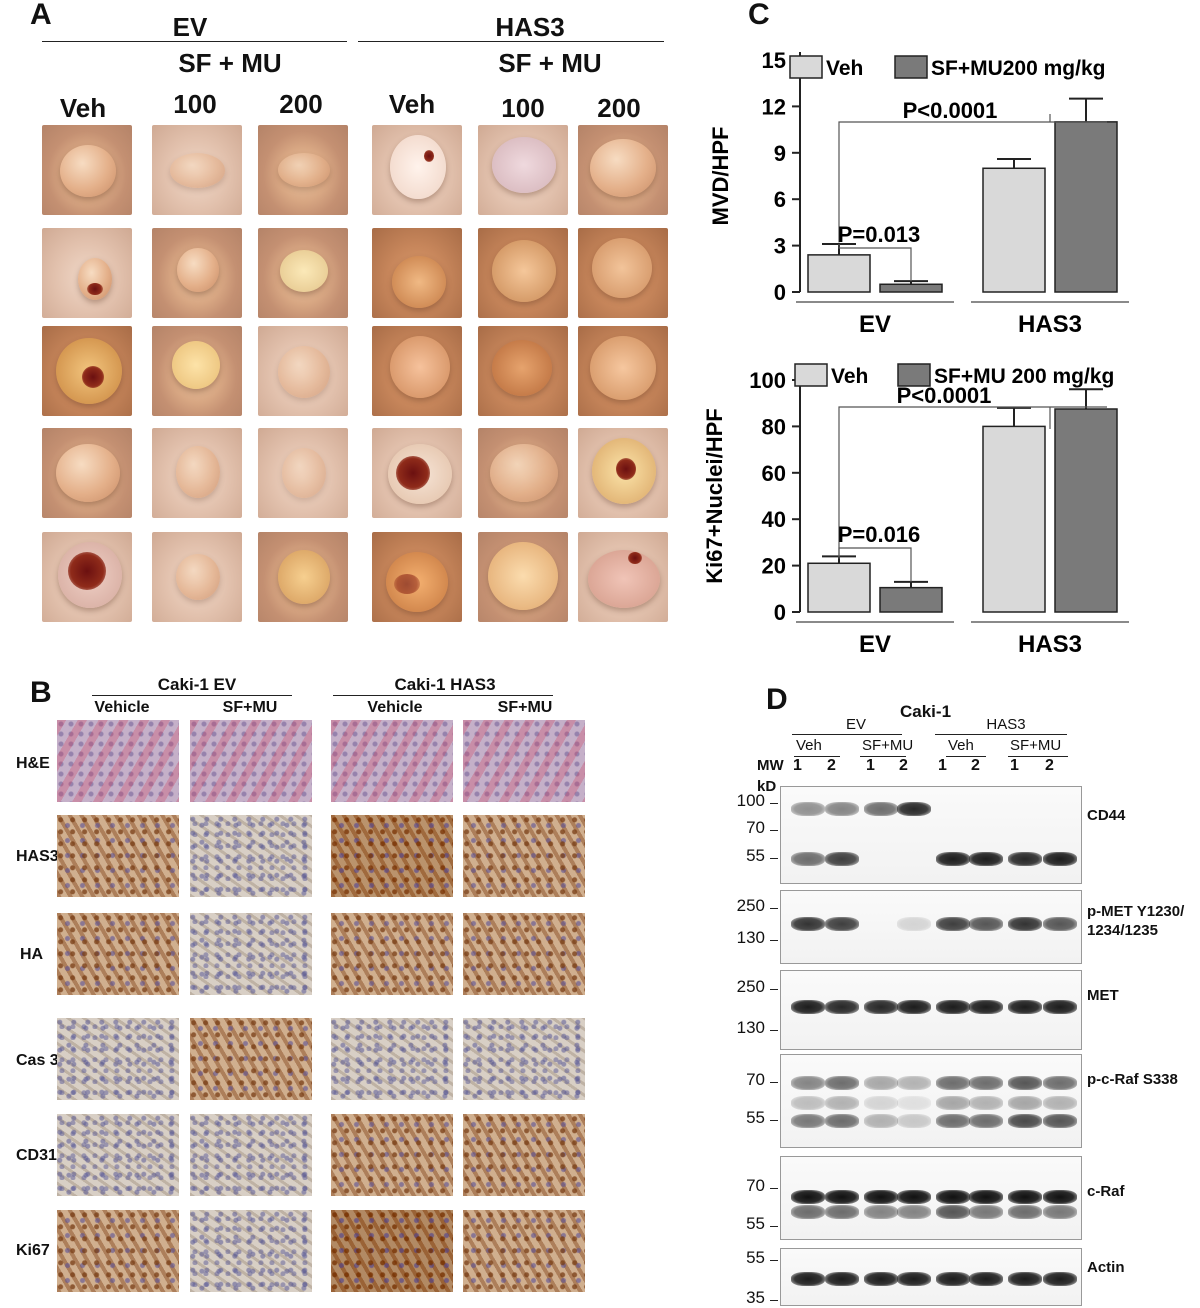 The width and height of the screenshot is (1200, 1308). Describe the element at coordinates (1106, 1191) in the screenshot. I see `blot-protein-label: c-Raf` at that location.